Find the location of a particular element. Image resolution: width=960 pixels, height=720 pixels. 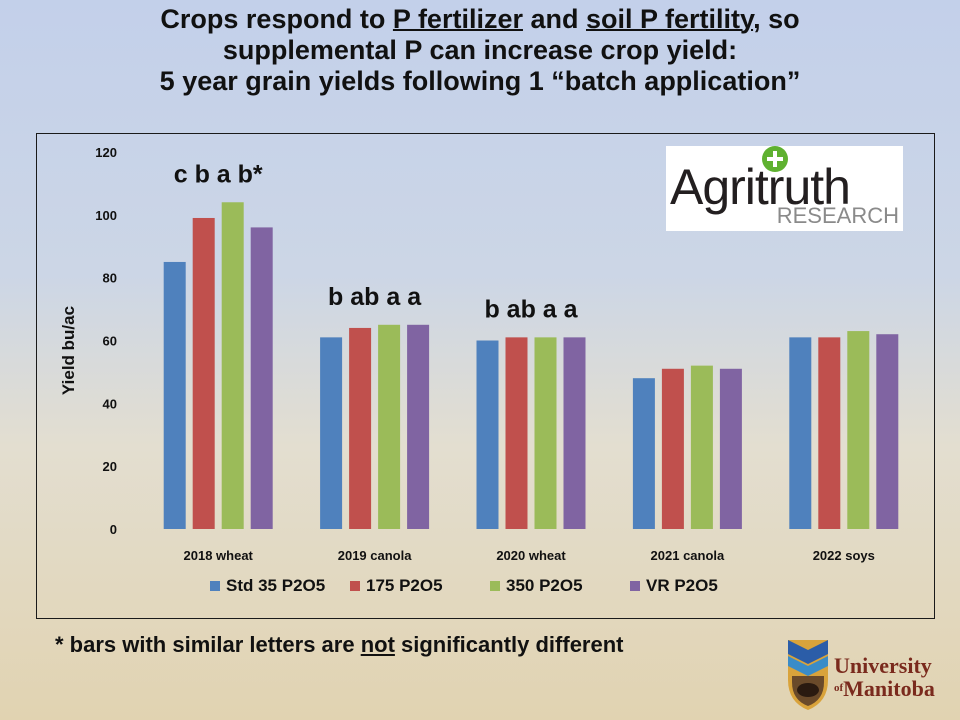

university-of-manitoba-logo: University ofManitoba is located at coordinates (864, 675).